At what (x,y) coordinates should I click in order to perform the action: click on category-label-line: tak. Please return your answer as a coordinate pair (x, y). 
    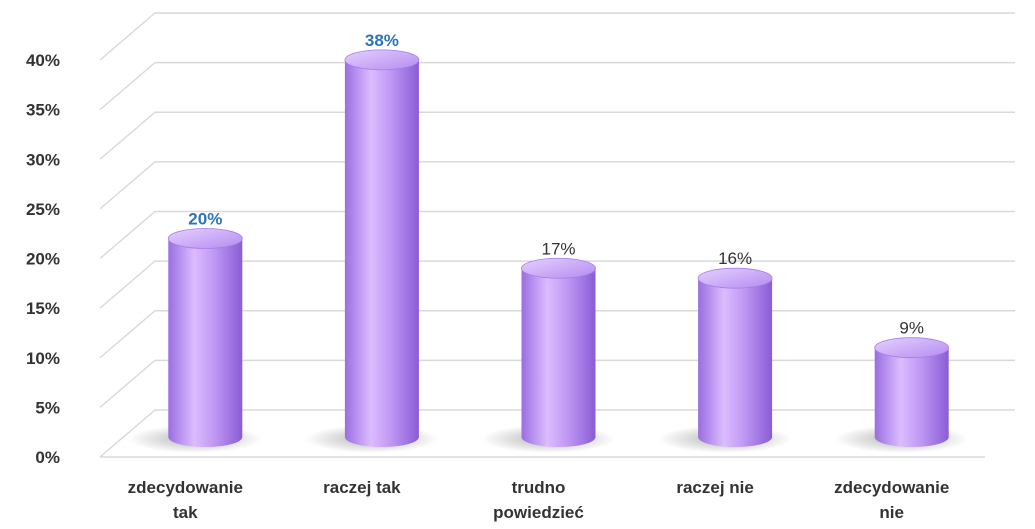
    Looking at the image, I should click on (185, 512).